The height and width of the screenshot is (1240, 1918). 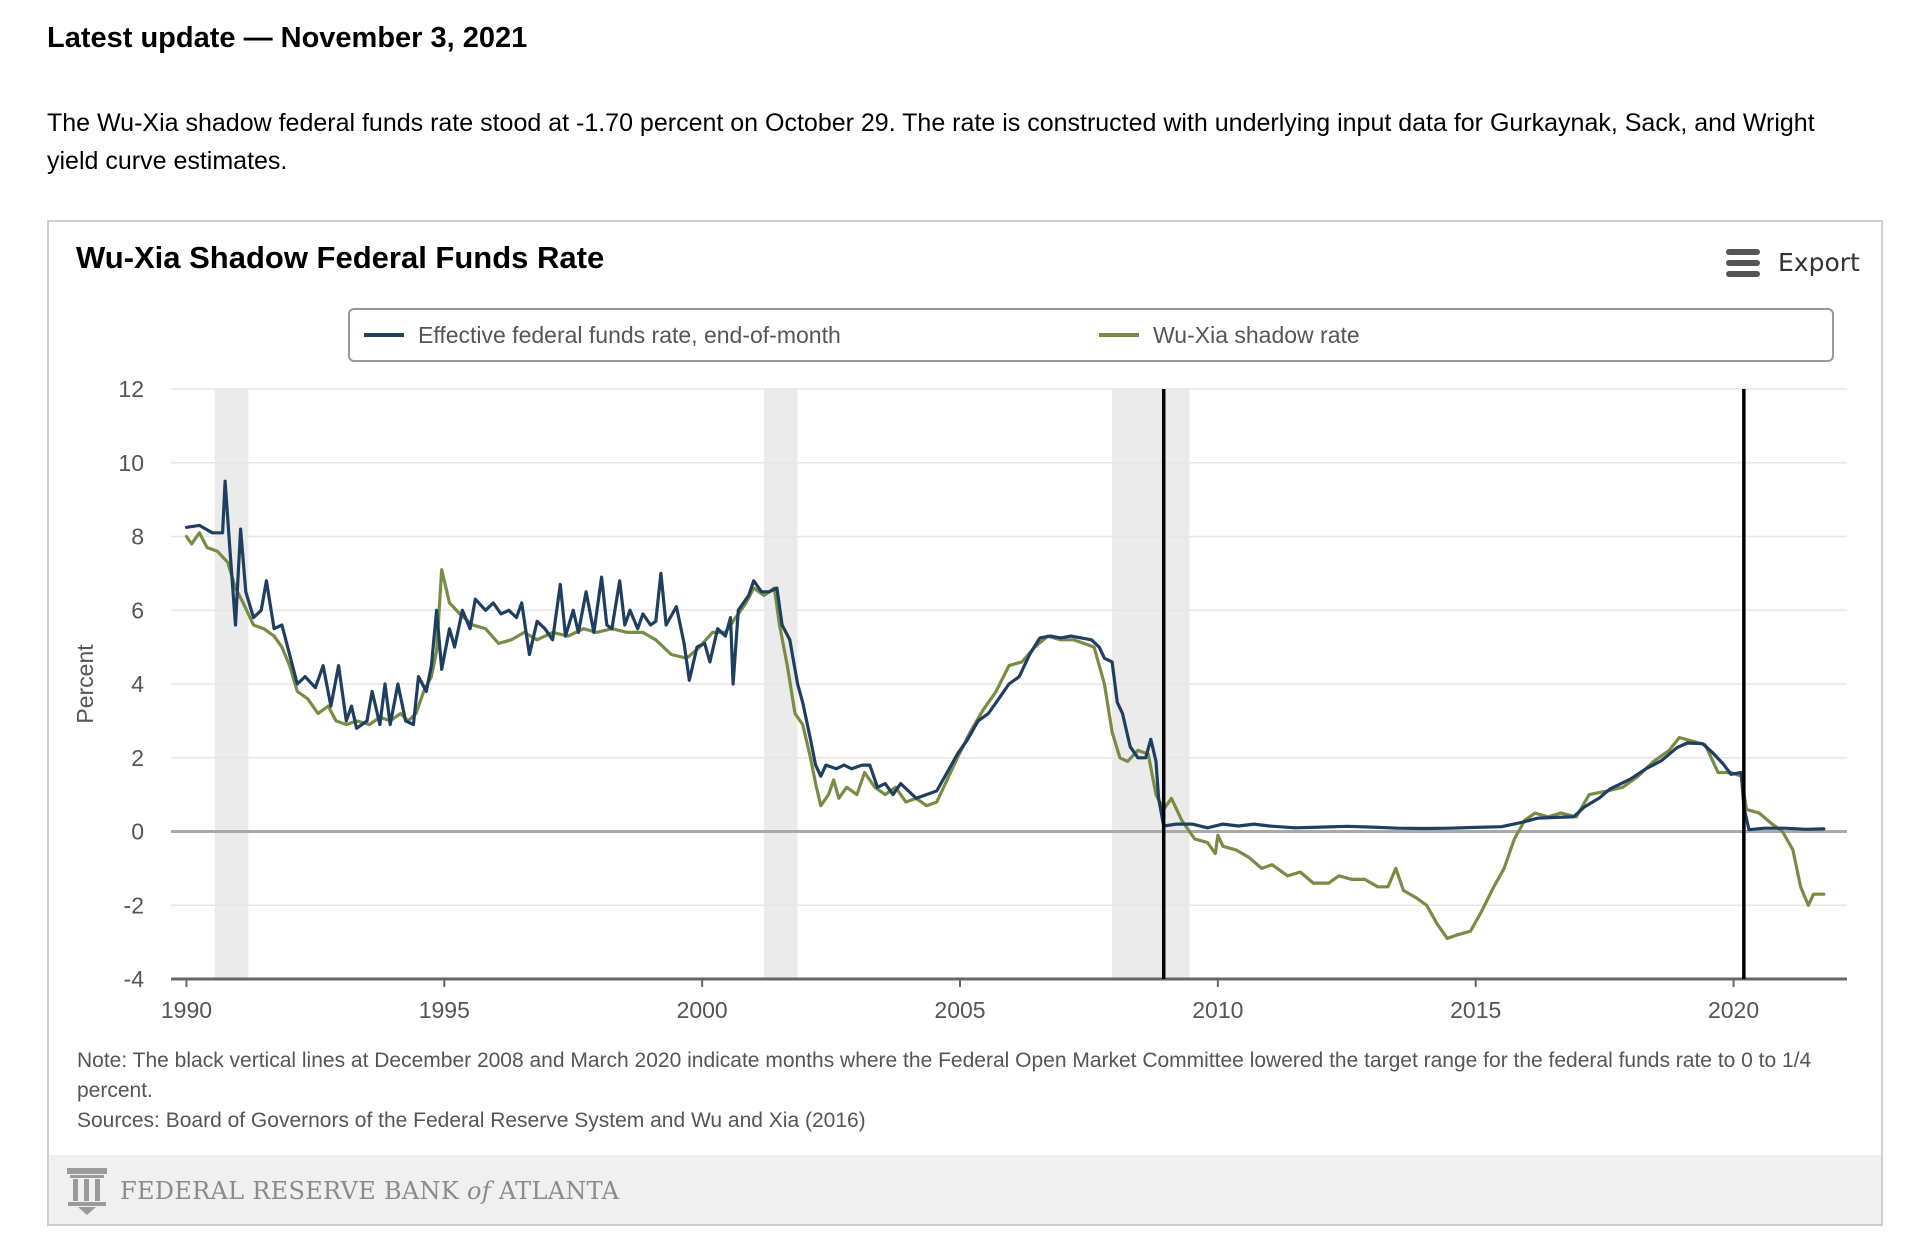 I want to click on logo-text-part1: FEDERAL RESERVE BANK, so click(x=293, y=1191).